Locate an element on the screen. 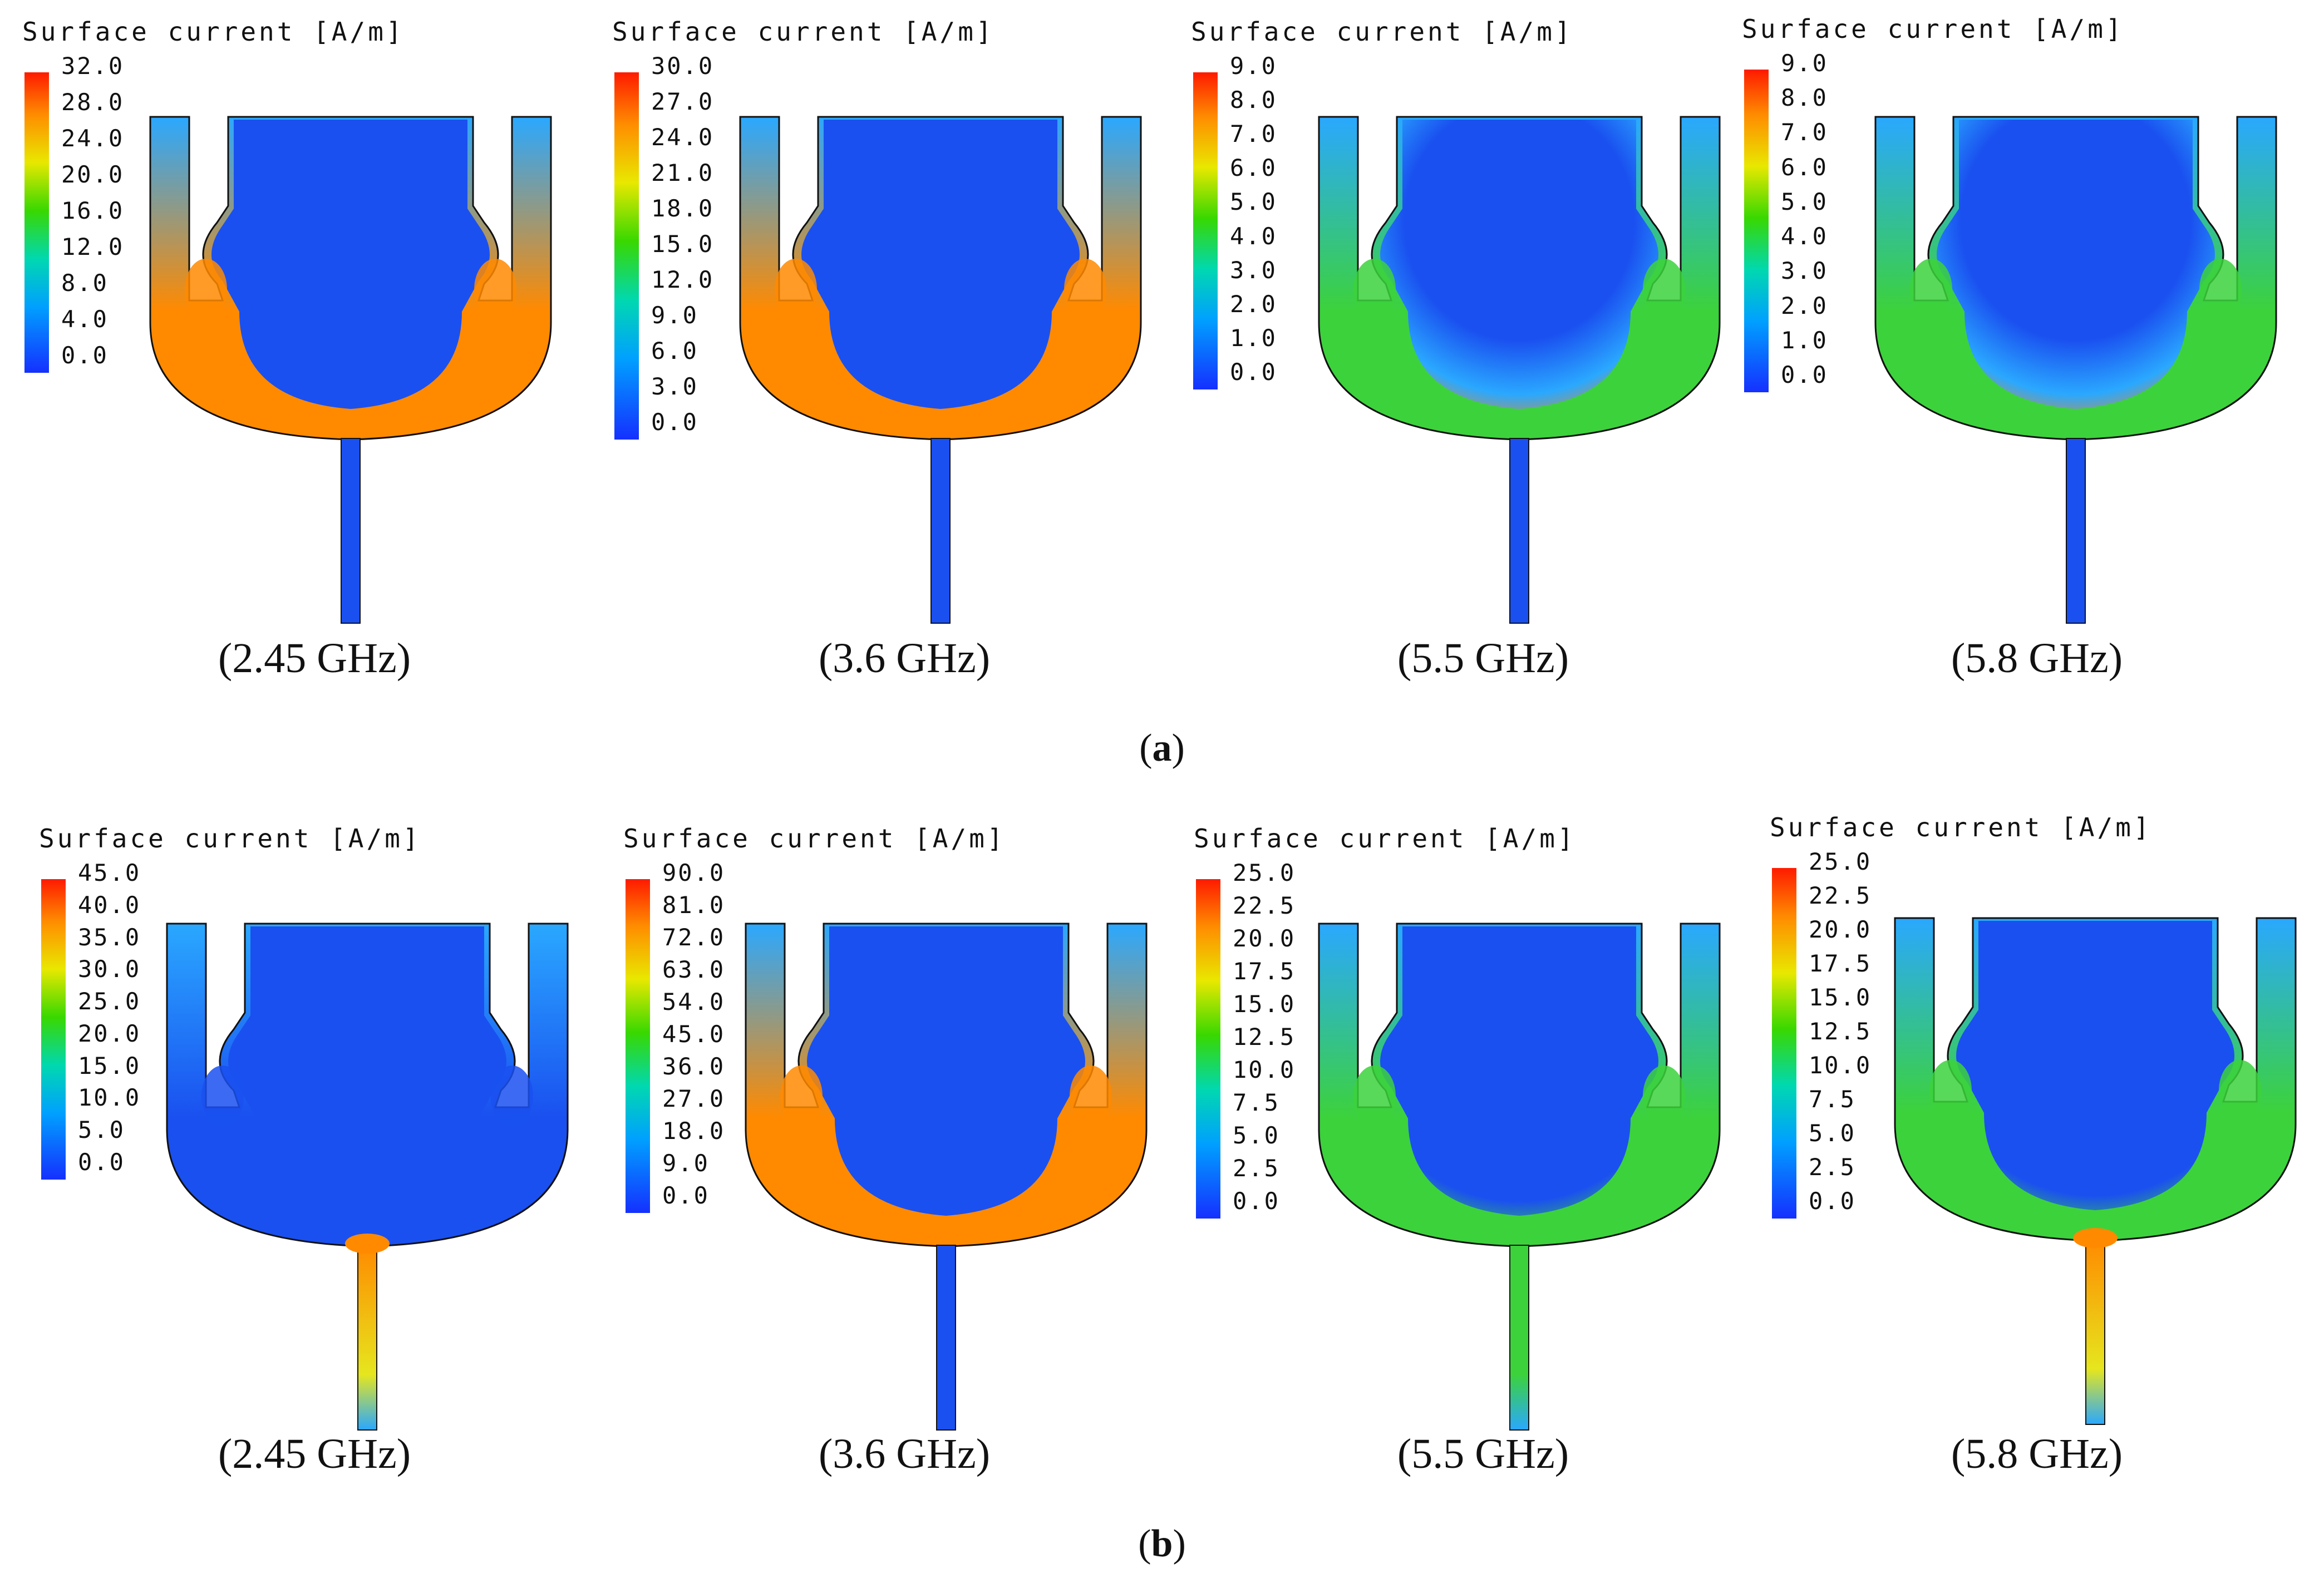 The image size is (2324, 1593). scale-tick-label: 28.0 is located at coordinates (93, 102).